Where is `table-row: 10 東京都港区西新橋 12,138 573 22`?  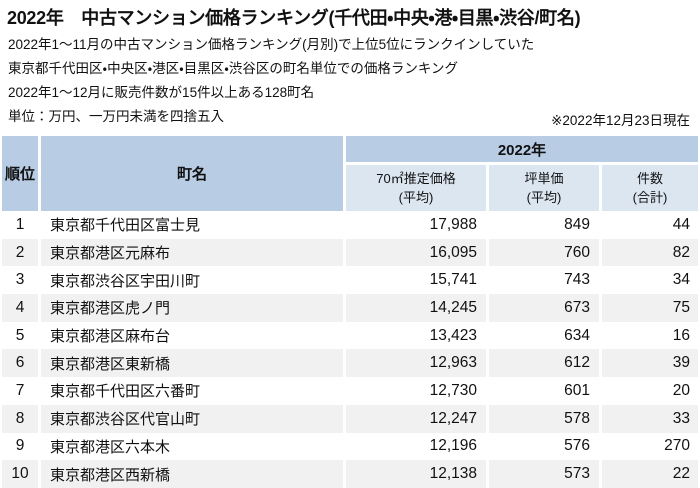 table-row: 10 東京都港区西新橋 12,138 573 22 is located at coordinates (350, 474).